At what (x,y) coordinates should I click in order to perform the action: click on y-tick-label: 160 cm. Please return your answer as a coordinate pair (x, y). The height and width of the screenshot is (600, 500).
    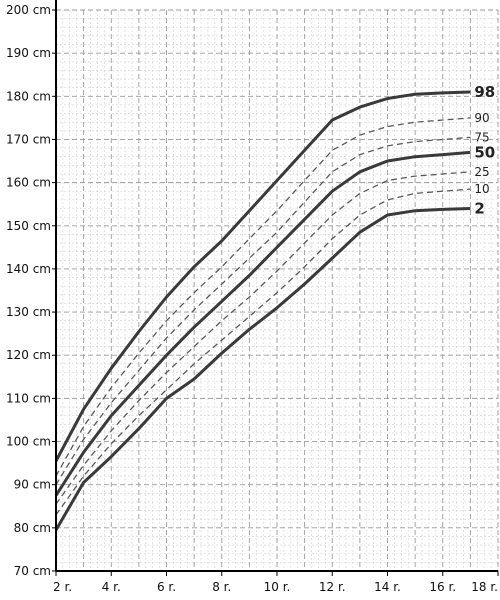
    Looking at the image, I should click on (28, 183).